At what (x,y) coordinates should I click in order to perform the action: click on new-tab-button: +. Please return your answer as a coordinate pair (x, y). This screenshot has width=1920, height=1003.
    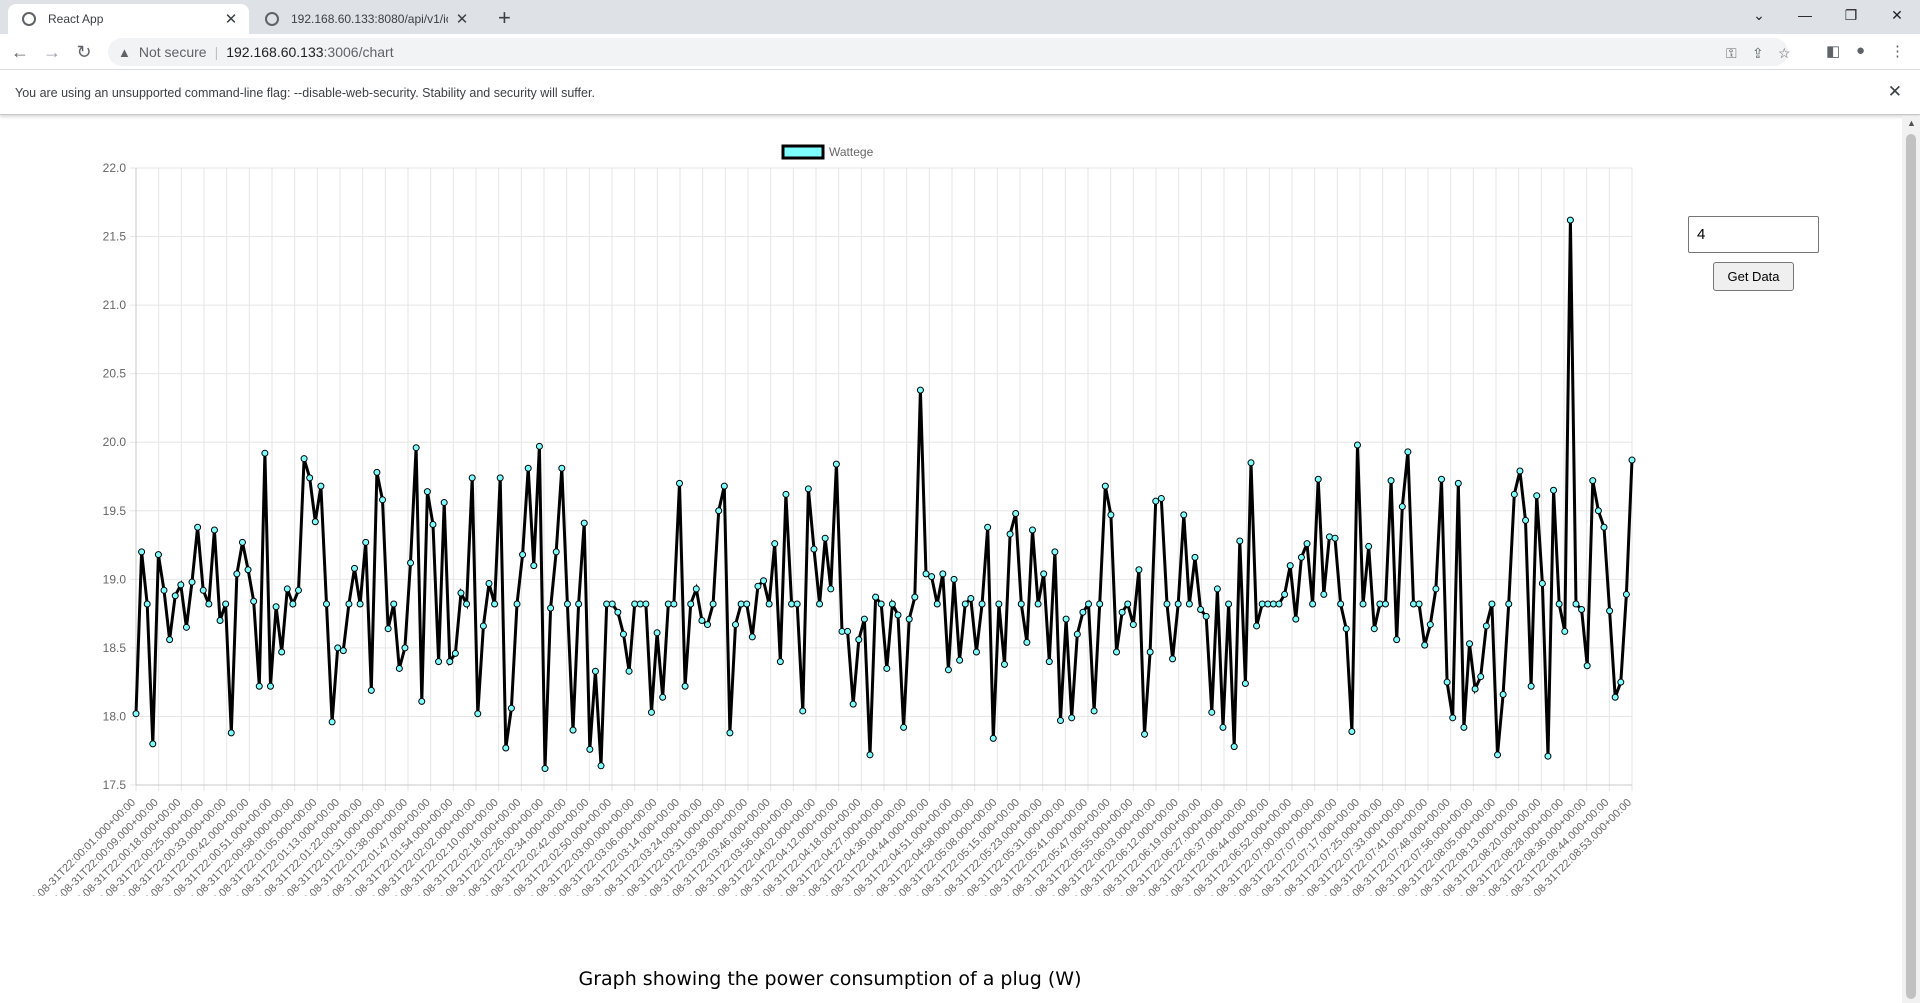
    Looking at the image, I should click on (504, 17).